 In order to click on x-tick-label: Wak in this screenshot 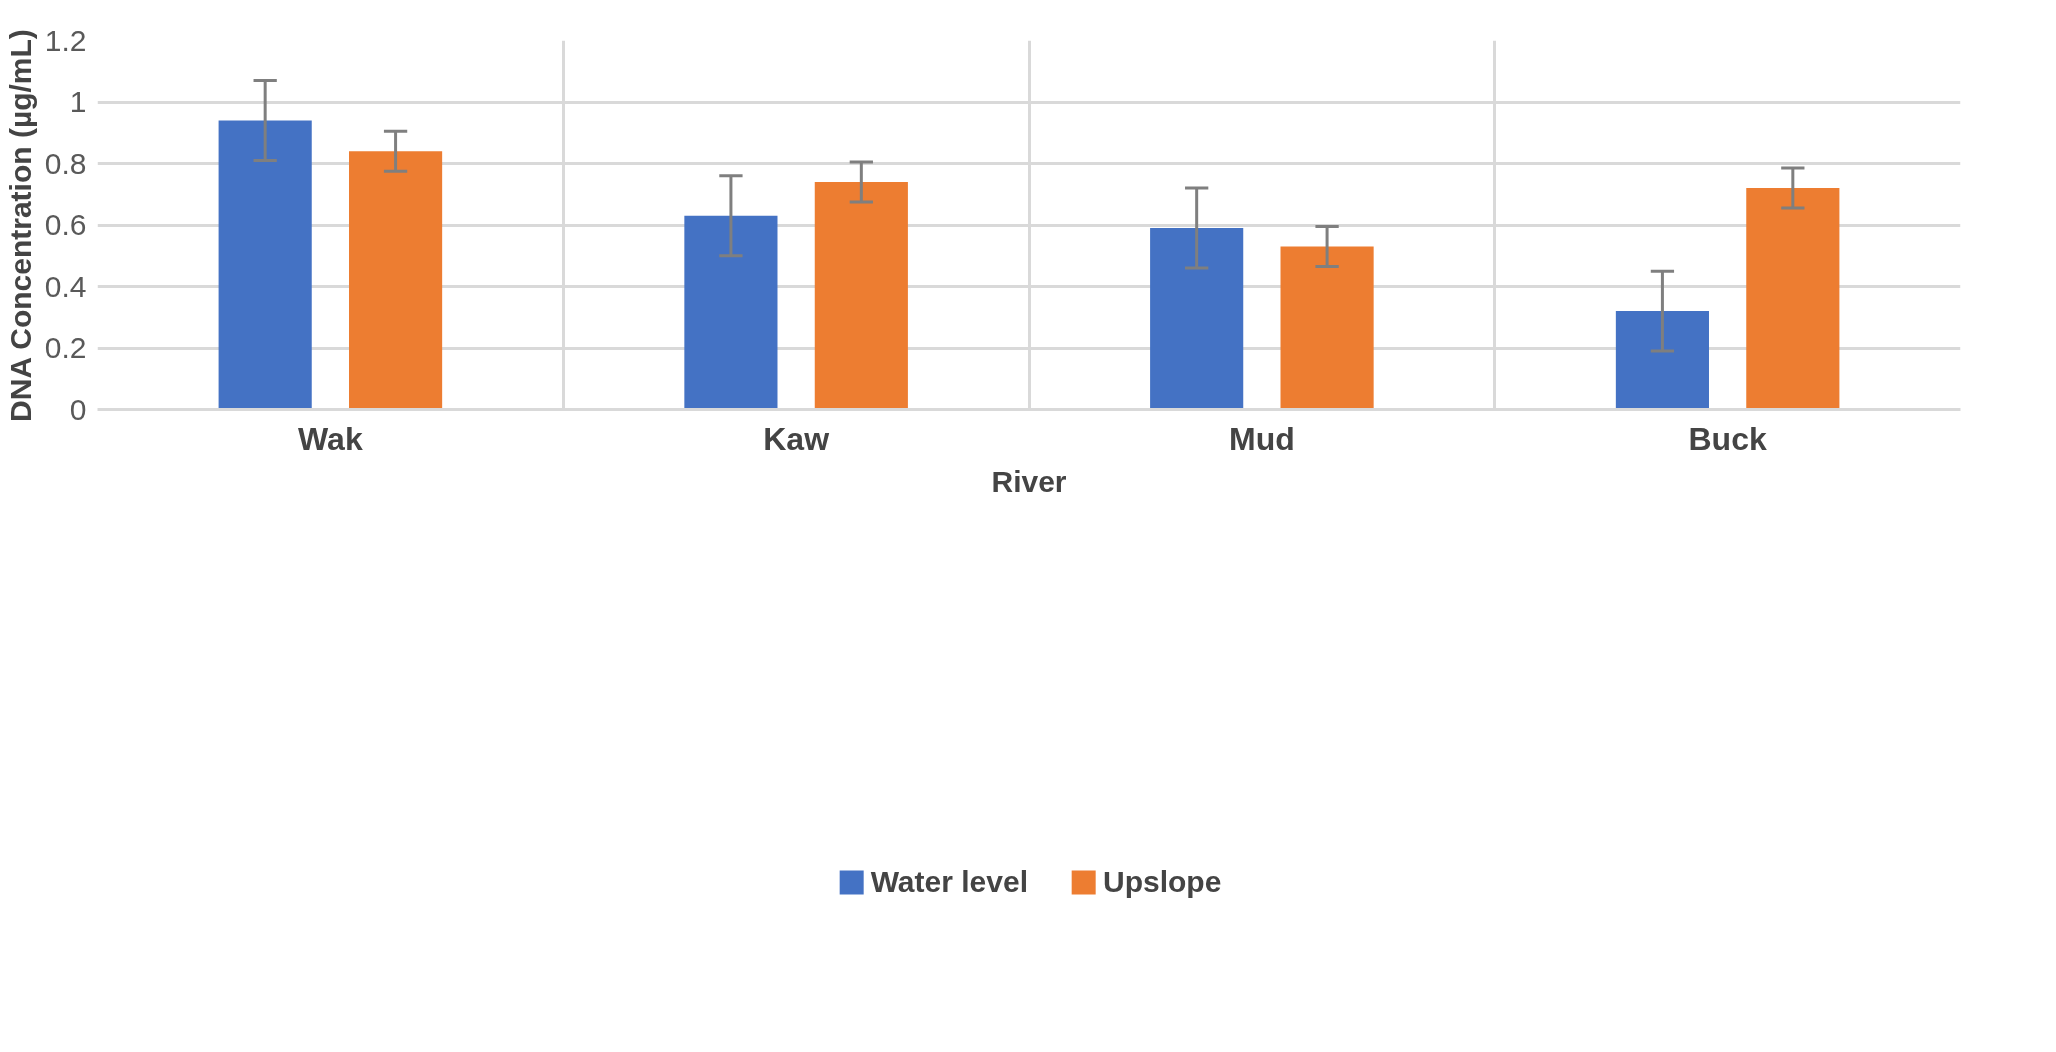, I will do `click(330, 438)`.